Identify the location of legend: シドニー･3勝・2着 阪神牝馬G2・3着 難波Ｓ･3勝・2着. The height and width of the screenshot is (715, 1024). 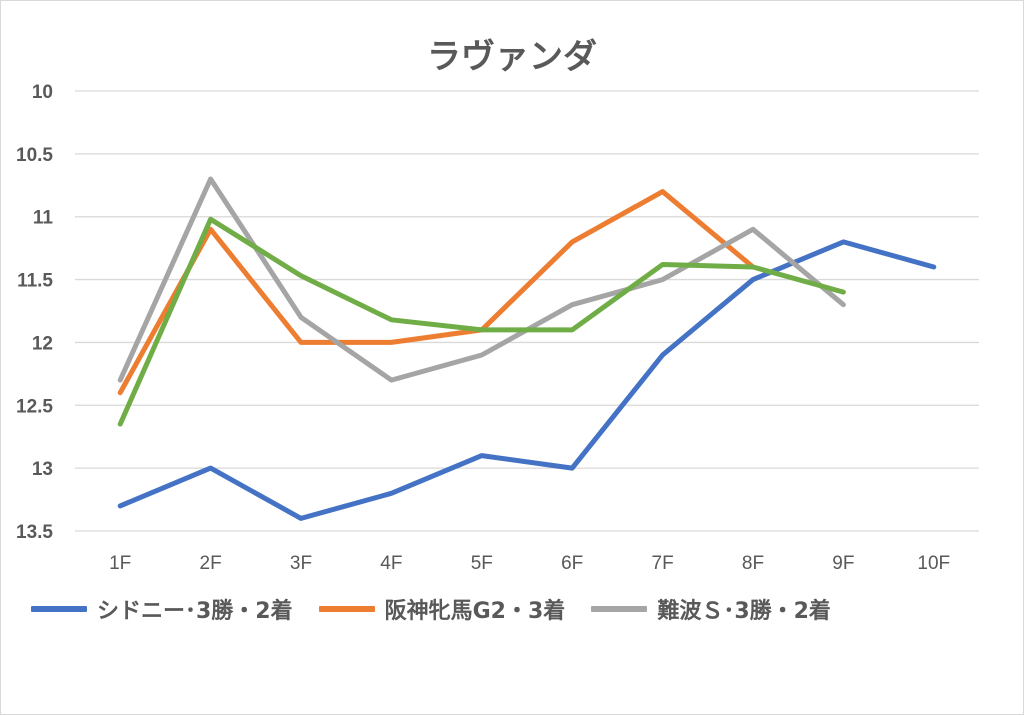
(431, 609).